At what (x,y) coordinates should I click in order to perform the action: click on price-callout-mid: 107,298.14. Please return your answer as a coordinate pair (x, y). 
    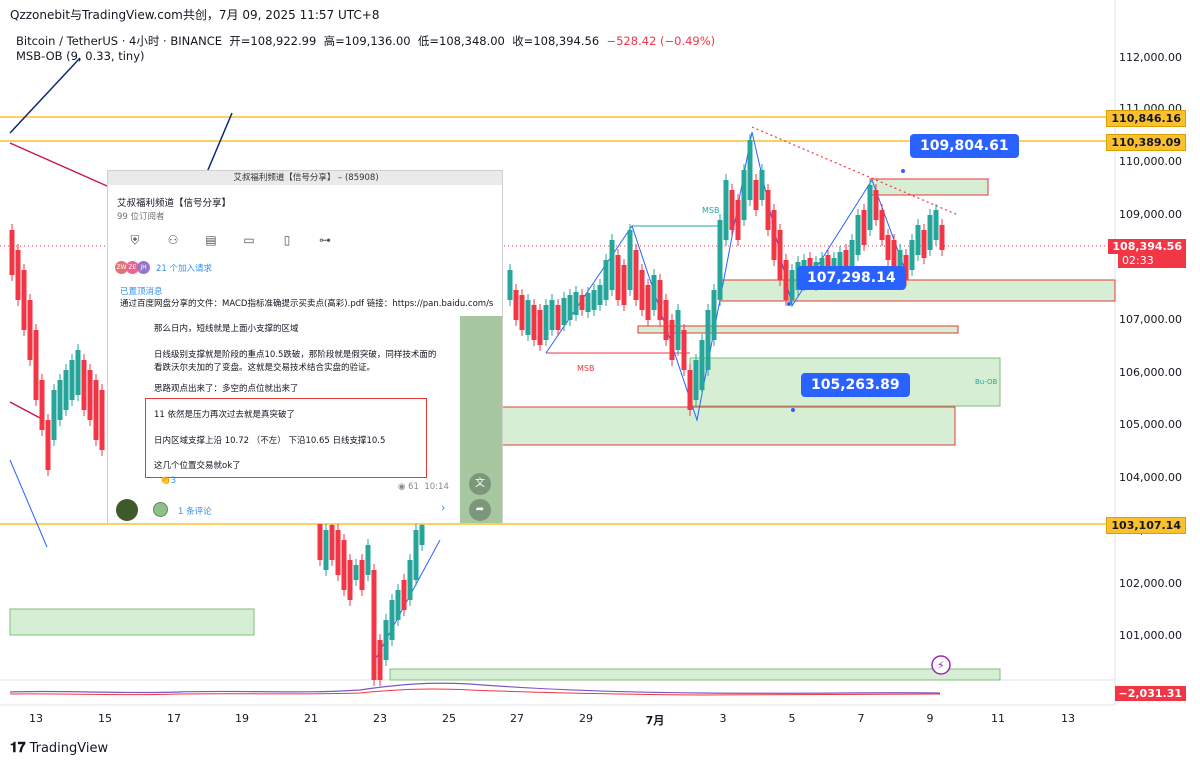
    Looking at the image, I should click on (851, 278).